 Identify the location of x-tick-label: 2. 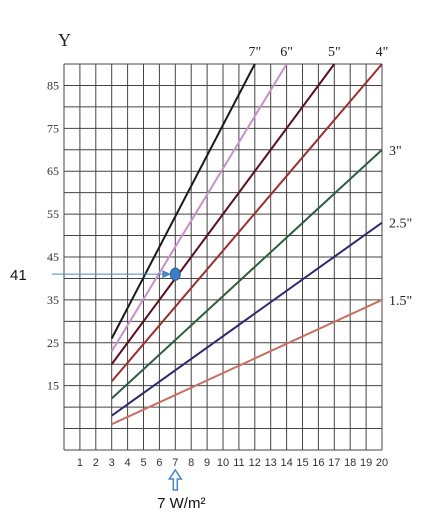
(96, 463).